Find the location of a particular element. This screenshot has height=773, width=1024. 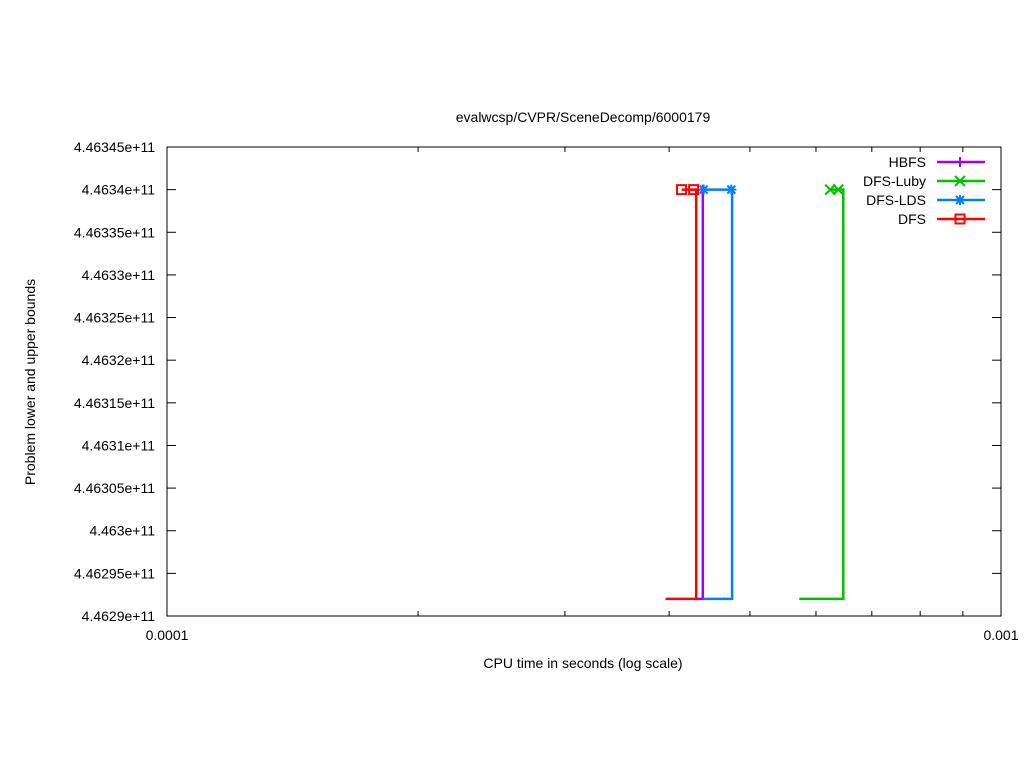

legend-label: HBFS is located at coordinates (907, 162).